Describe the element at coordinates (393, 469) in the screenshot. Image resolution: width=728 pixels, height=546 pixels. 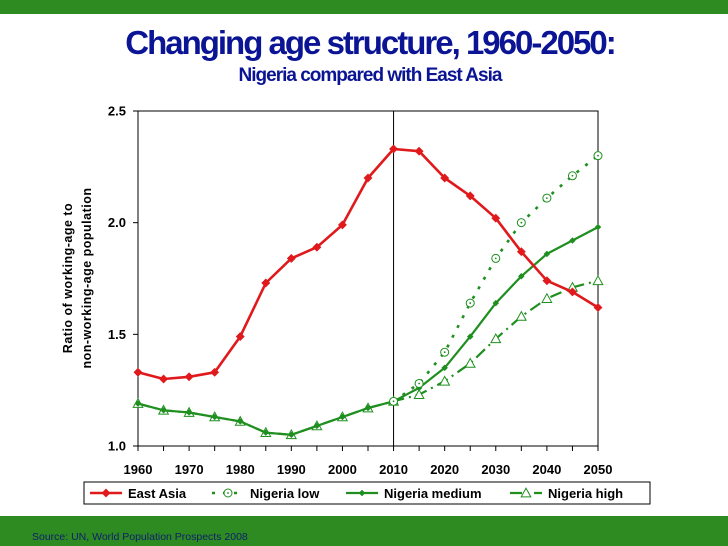
I see `x-tick-label: 2010` at that location.